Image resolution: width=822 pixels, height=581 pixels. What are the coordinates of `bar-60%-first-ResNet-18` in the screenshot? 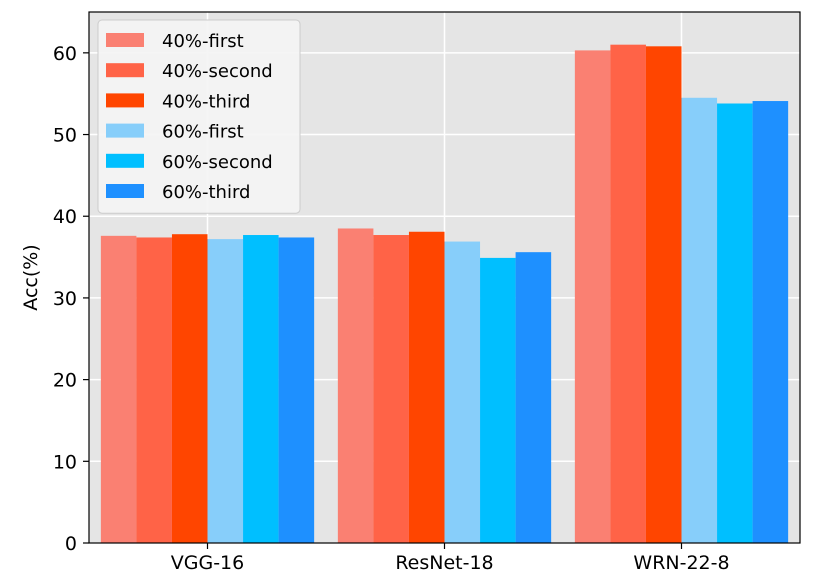 It's located at (462, 392).